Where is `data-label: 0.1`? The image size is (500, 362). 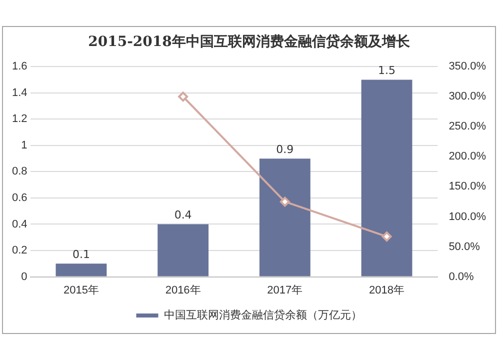 data-label: 0.1 is located at coordinates (81, 255).